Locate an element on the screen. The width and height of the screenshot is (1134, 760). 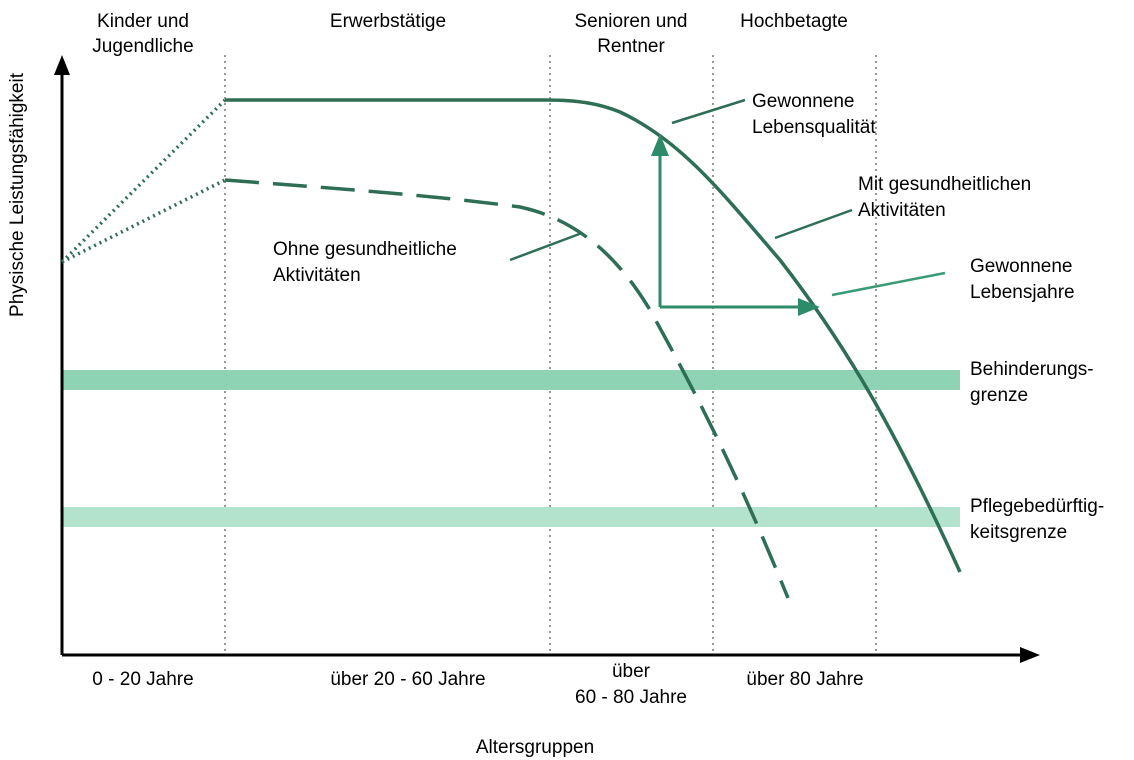
annotation-care: Pflegebedürftig- is located at coordinates (1037, 506).